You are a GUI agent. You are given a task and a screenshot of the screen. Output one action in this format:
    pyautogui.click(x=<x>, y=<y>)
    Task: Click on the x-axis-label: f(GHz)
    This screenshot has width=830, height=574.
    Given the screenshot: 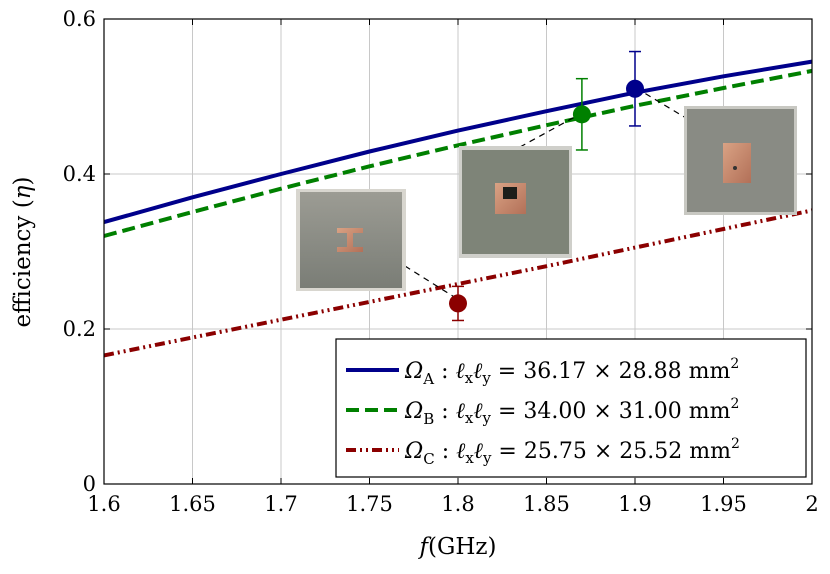 What is the action you would take?
    pyautogui.click(x=456, y=547)
    